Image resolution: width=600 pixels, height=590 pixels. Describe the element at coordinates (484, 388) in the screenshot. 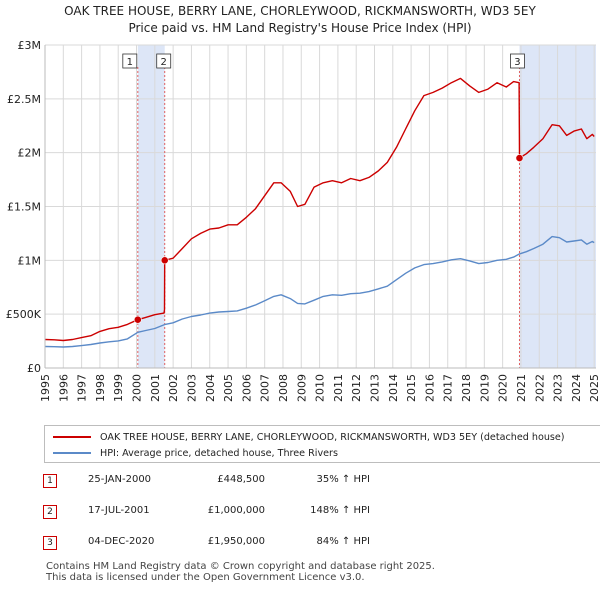

I see `x-tick-label: 2019` at that location.